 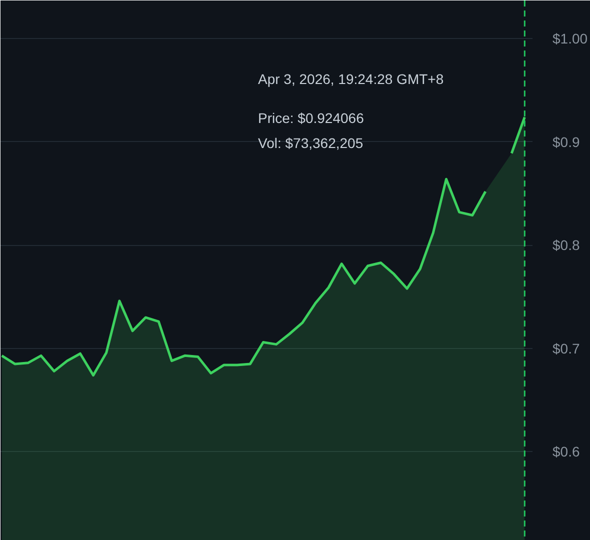 What do you see at coordinates (570, 38) in the screenshot?
I see `y-tick-label: $1.00` at bounding box center [570, 38].